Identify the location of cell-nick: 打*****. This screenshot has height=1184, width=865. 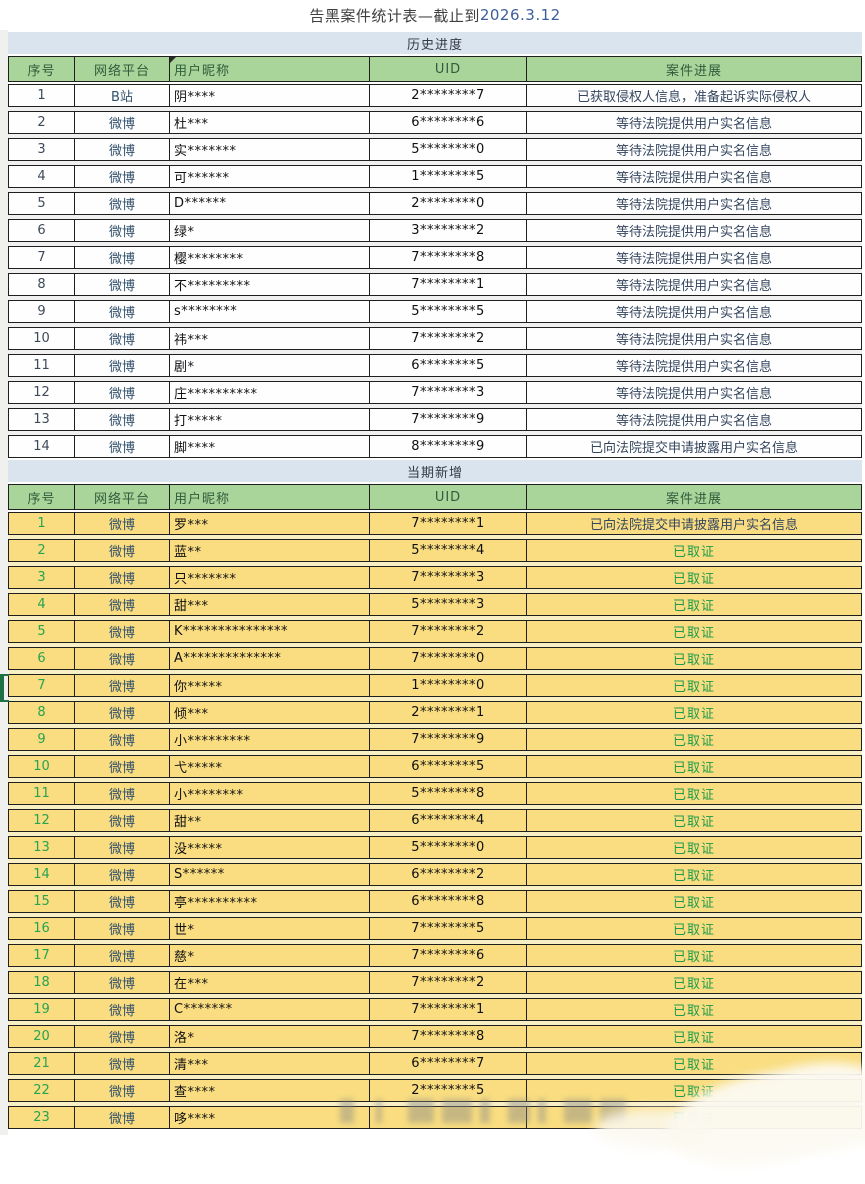
(270, 419).